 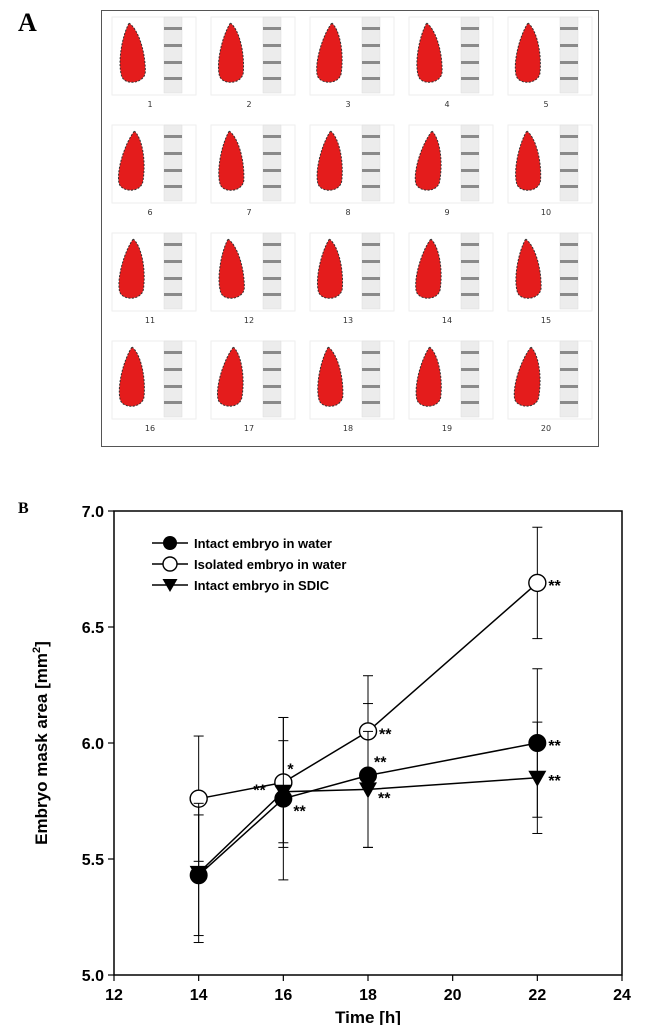 I want to click on cell-number: 17, so click(x=249, y=428).